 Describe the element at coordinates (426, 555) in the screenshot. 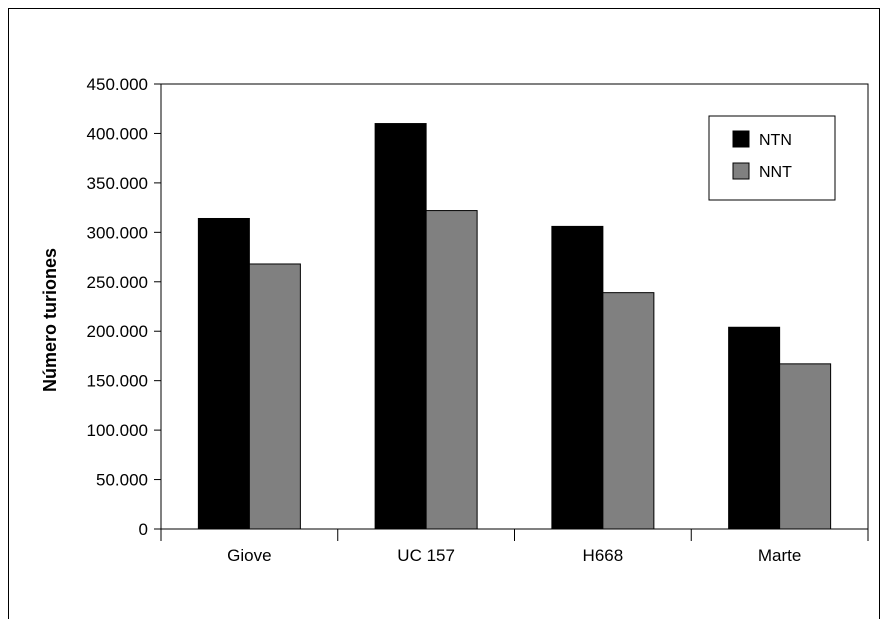

I see `x-tick-label: UC 157` at that location.